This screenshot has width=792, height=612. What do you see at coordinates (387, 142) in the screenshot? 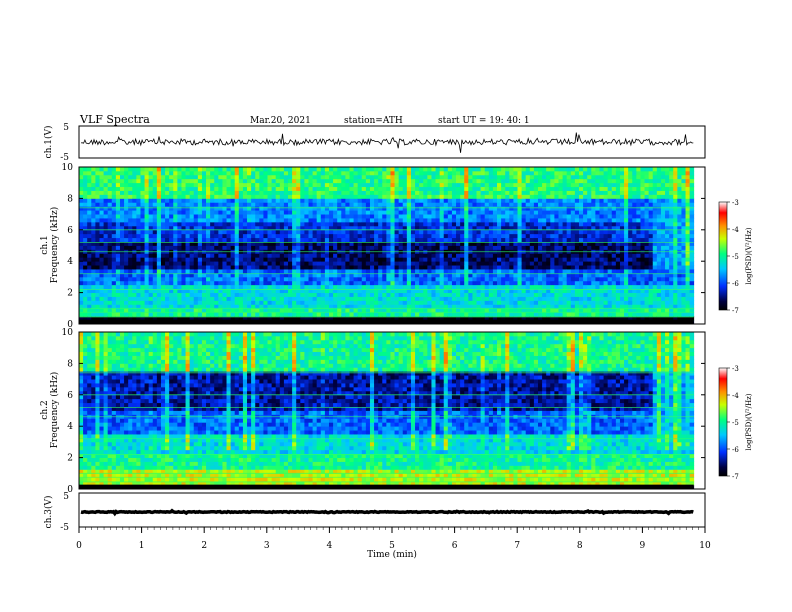
I see `ch1-waveform-trace` at bounding box center [387, 142].